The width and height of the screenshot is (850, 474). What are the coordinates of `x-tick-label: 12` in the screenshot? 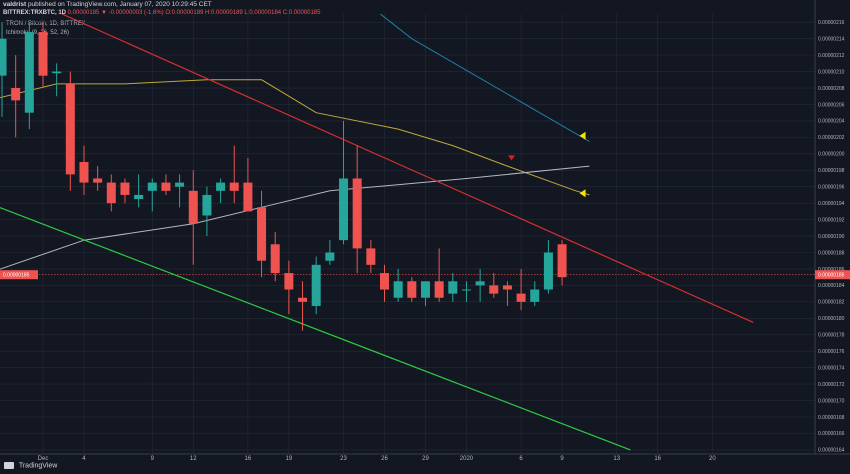 It's located at (193, 459).